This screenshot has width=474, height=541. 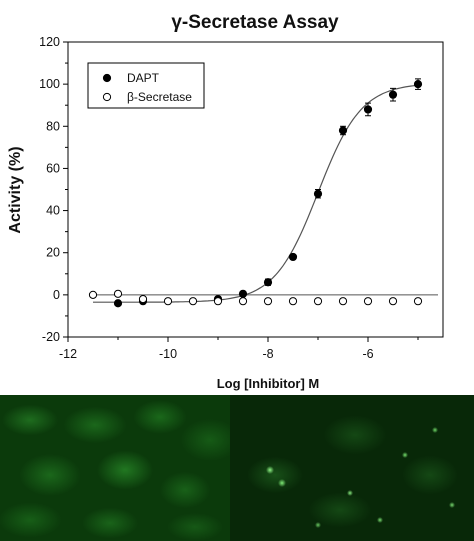 I want to click on y-tick-label: 120, so click(x=49, y=42).